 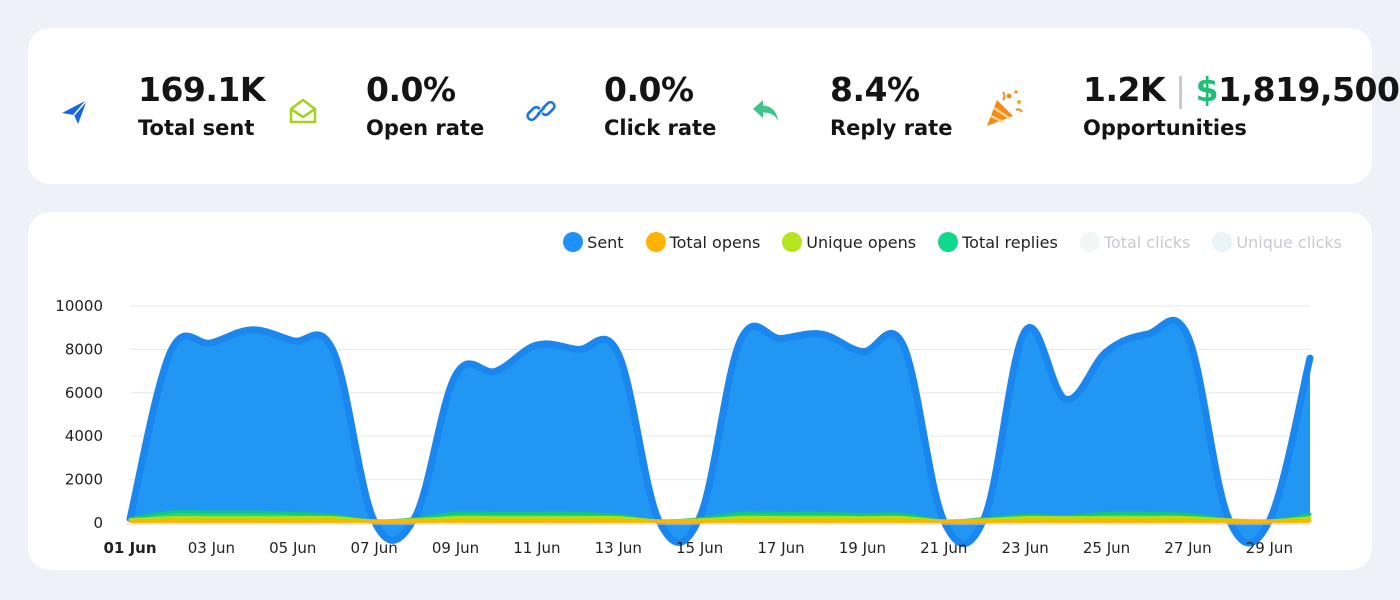 I want to click on y-tick-label: 10000, so click(x=79, y=306).